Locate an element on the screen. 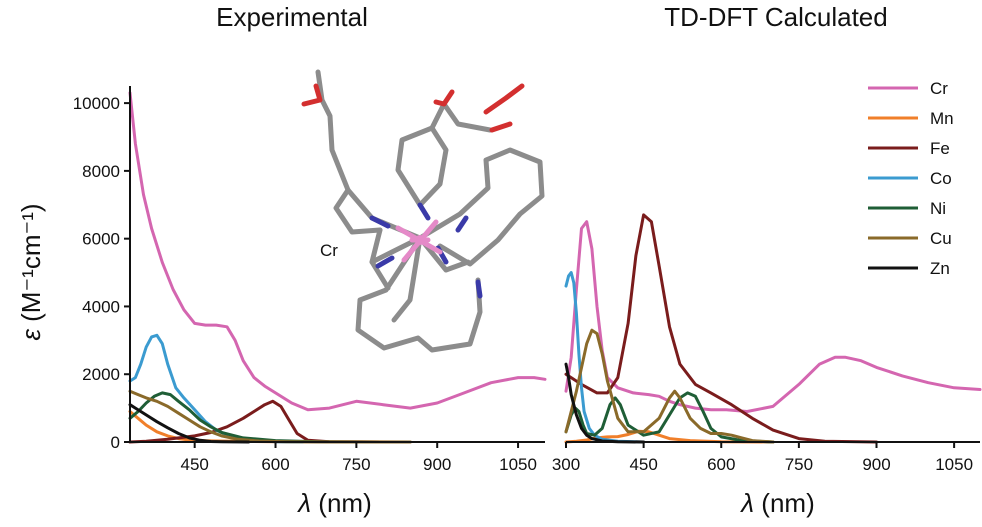 The height and width of the screenshot is (527, 982). y-axis-symbol: ε is located at coordinates (31, 335).